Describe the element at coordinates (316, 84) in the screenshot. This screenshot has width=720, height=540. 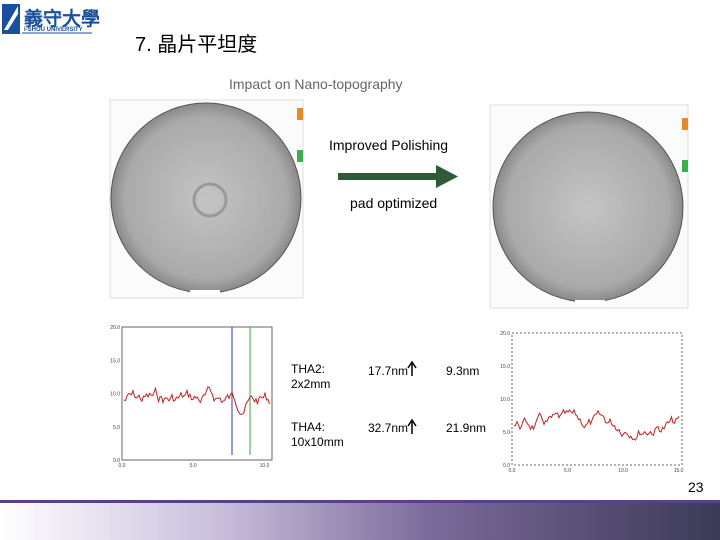
I see `subtitle: Impact on Nano-topography` at that location.